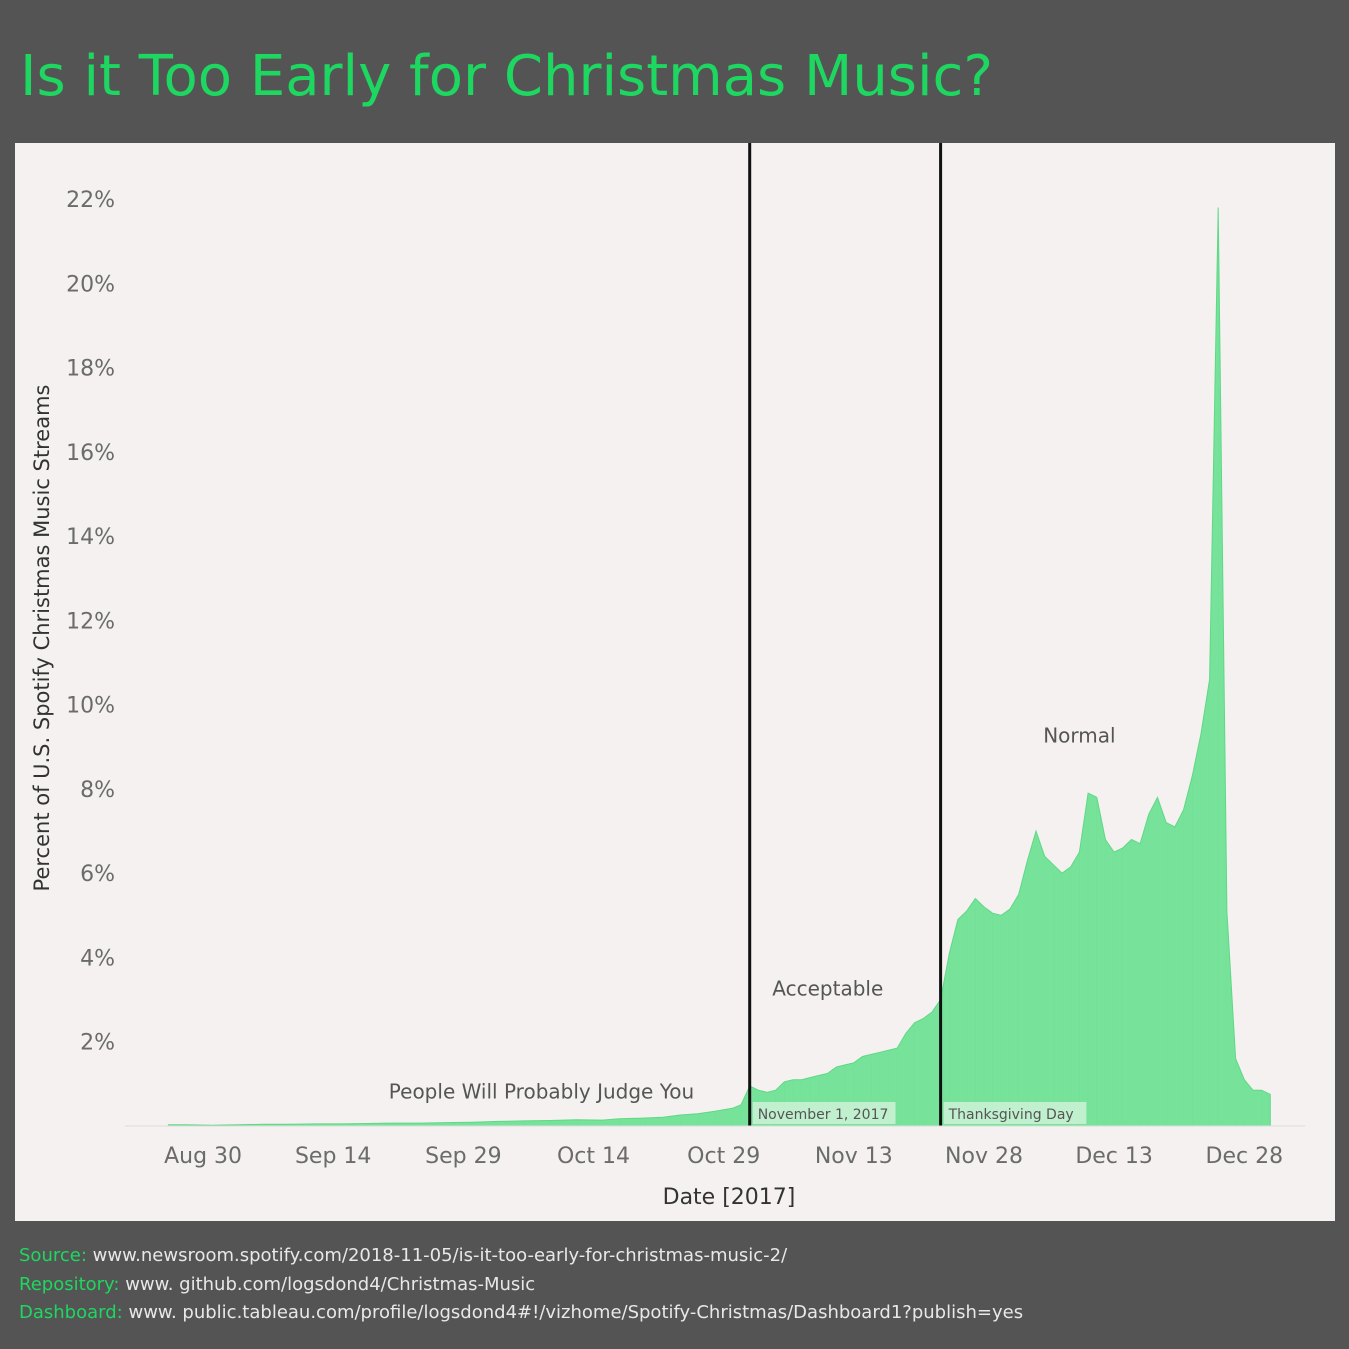 This screenshot has height=1349, width=1349. I want to click on x-tick-label: Oct 14, so click(593, 1156).